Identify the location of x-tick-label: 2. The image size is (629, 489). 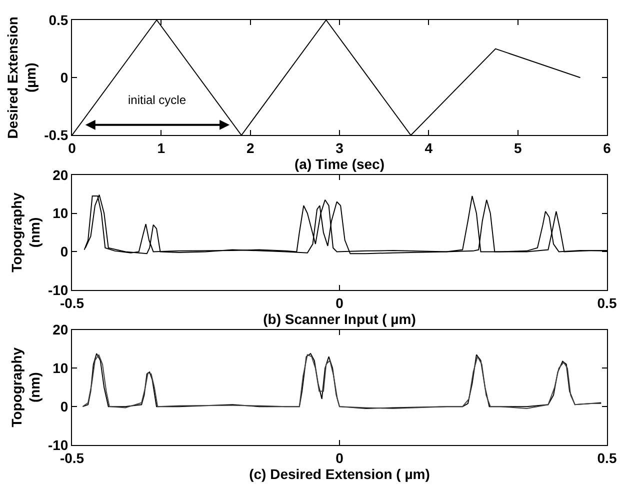
(250, 148).